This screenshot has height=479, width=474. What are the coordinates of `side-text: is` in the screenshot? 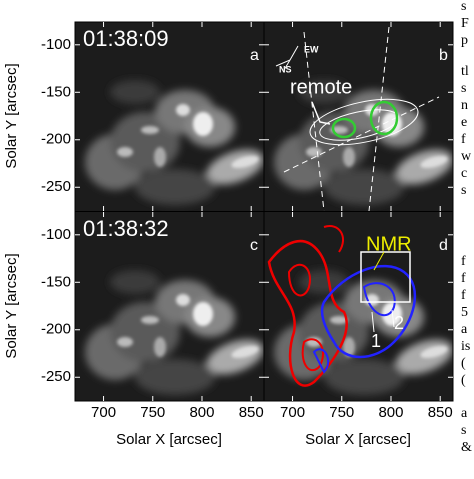 It's located at (465, 346).